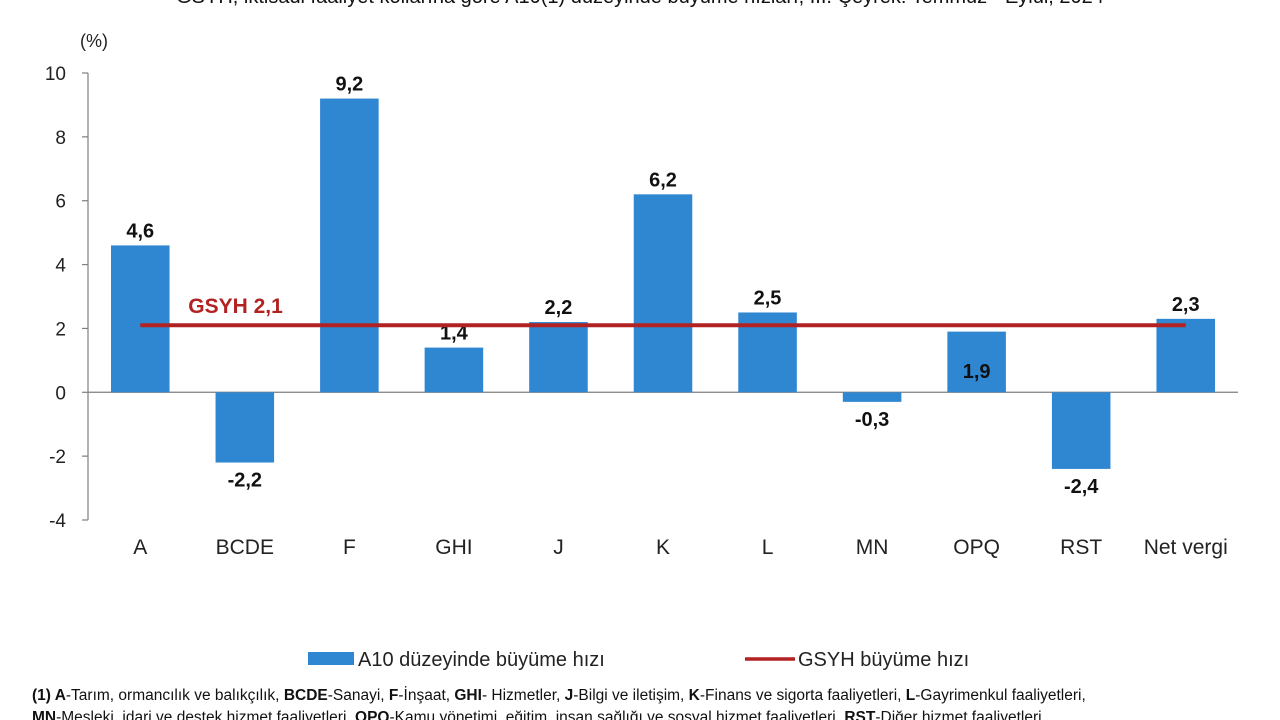 Image resolution: width=1280 pixels, height=720 pixels. What do you see at coordinates (358, 695) in the screenshot?
I see `footnote-text: -Sanayi,` at bounding box center [358, 695].